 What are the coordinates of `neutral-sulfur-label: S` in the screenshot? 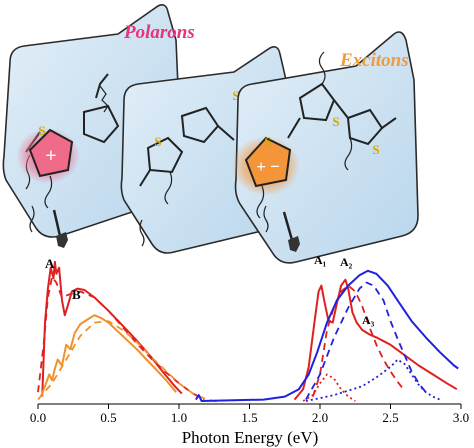 It's located at (157, 141).